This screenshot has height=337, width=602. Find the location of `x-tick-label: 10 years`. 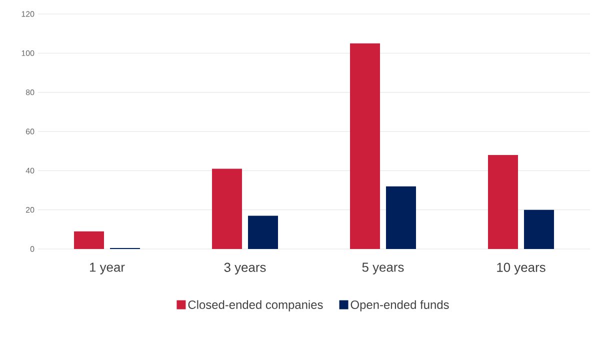

x-tick-label: 10 years is located at coordinates (521, 268).